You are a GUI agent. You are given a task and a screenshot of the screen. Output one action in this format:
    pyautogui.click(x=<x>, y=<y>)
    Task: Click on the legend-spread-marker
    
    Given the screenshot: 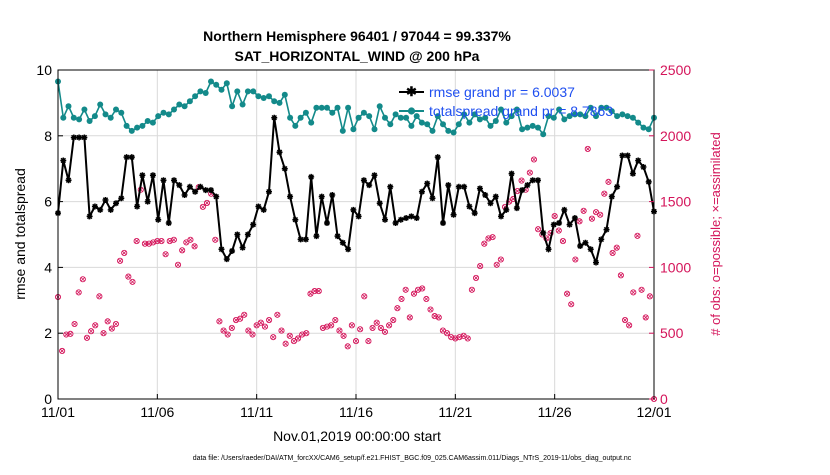 What is the action you would take?
    pyautogui.click(x=411, y=111)
    